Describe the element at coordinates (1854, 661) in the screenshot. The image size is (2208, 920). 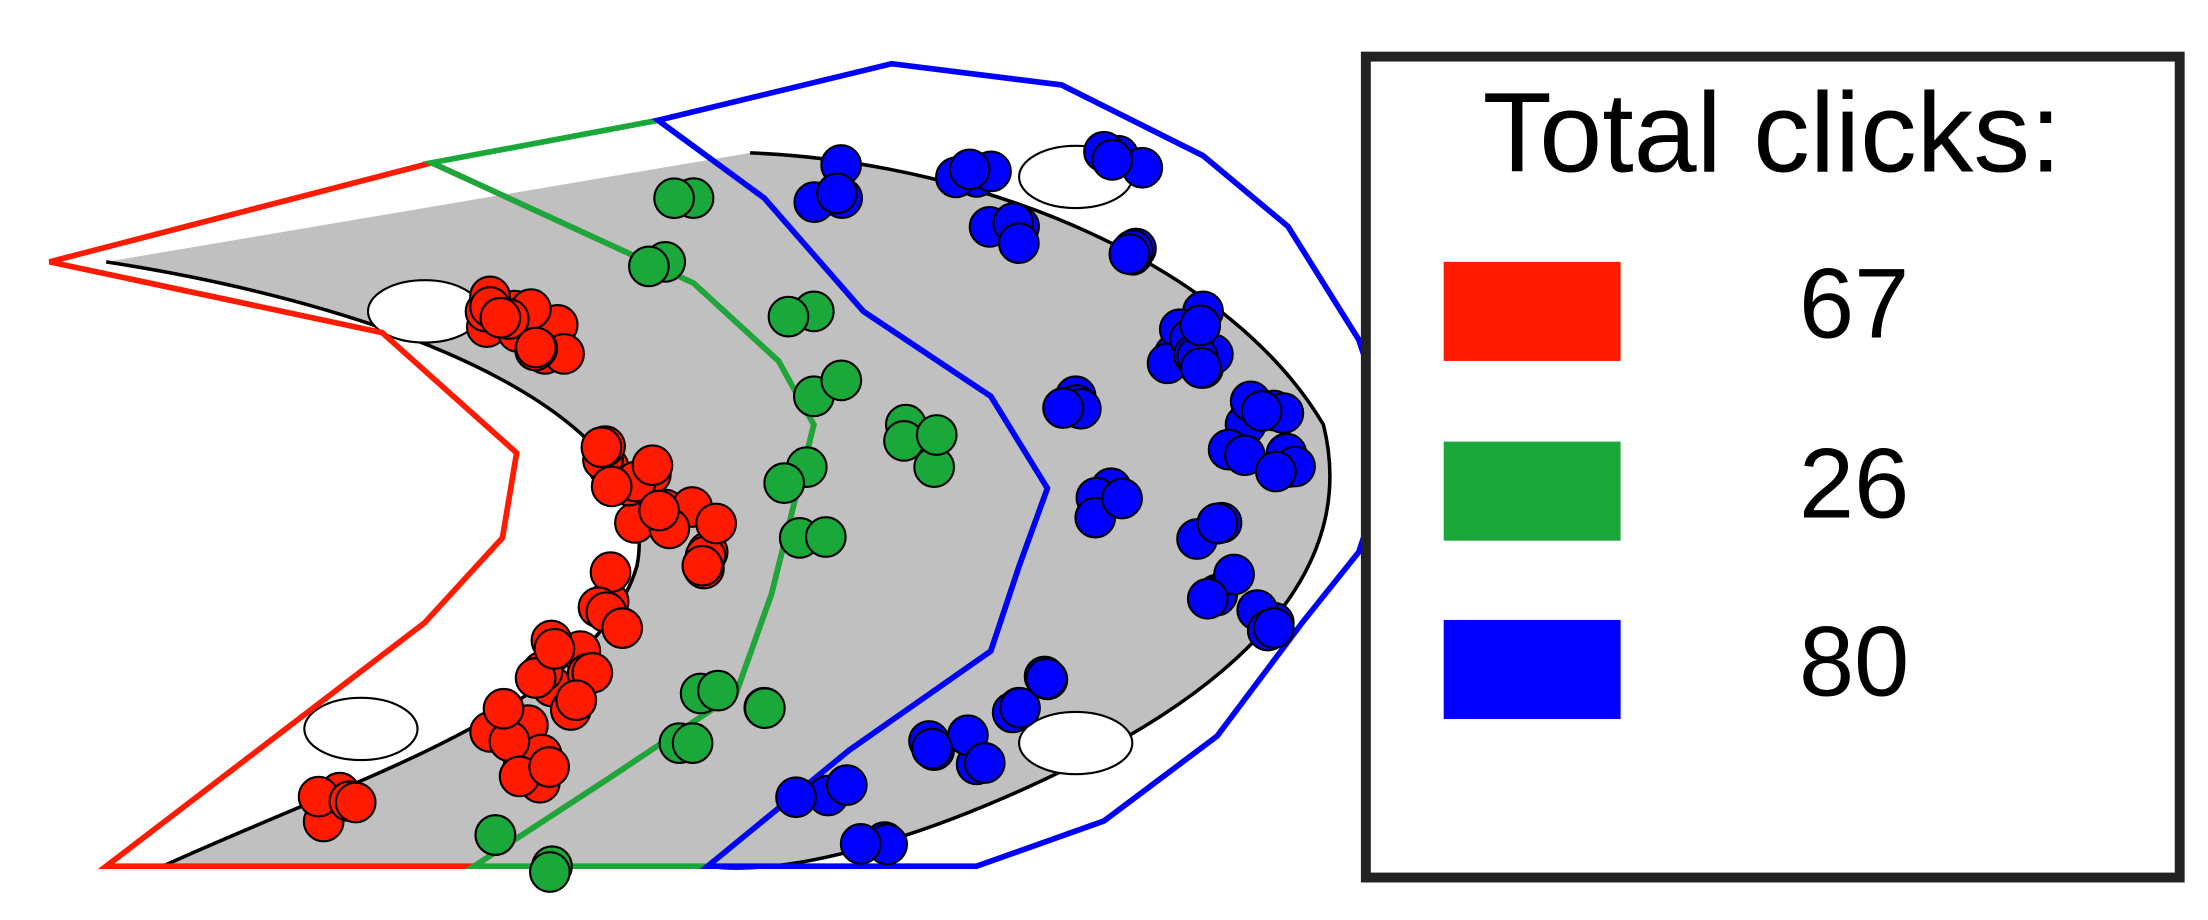
I see `legend-count: 80` at that location.